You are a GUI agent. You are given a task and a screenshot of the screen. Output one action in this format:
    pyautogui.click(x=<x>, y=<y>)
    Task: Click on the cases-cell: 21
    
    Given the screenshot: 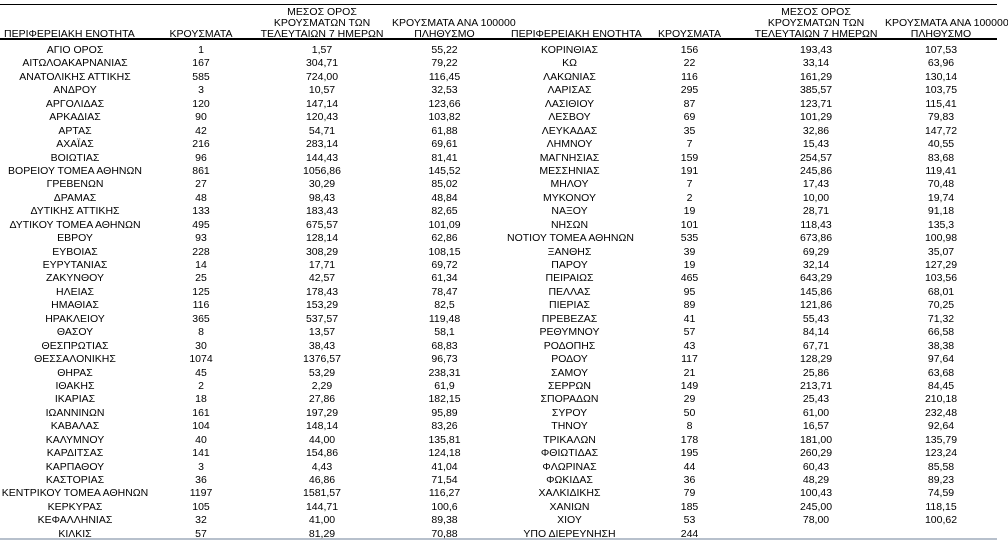 What is the action you would take?
    pyautogui.click(x=689, y=372)
    